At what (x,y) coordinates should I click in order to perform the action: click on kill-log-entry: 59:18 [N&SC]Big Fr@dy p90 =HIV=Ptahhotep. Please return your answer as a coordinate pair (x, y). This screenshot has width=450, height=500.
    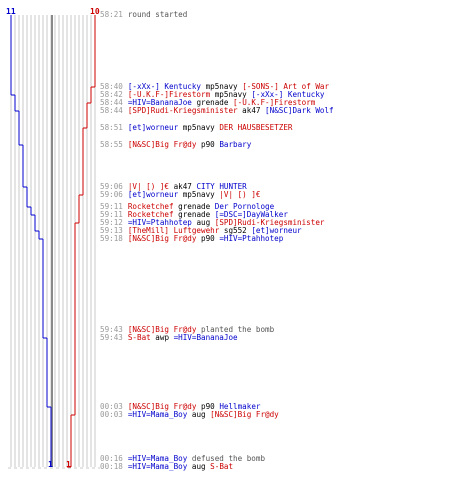
    Looking at the image, I should click on (191, 239).